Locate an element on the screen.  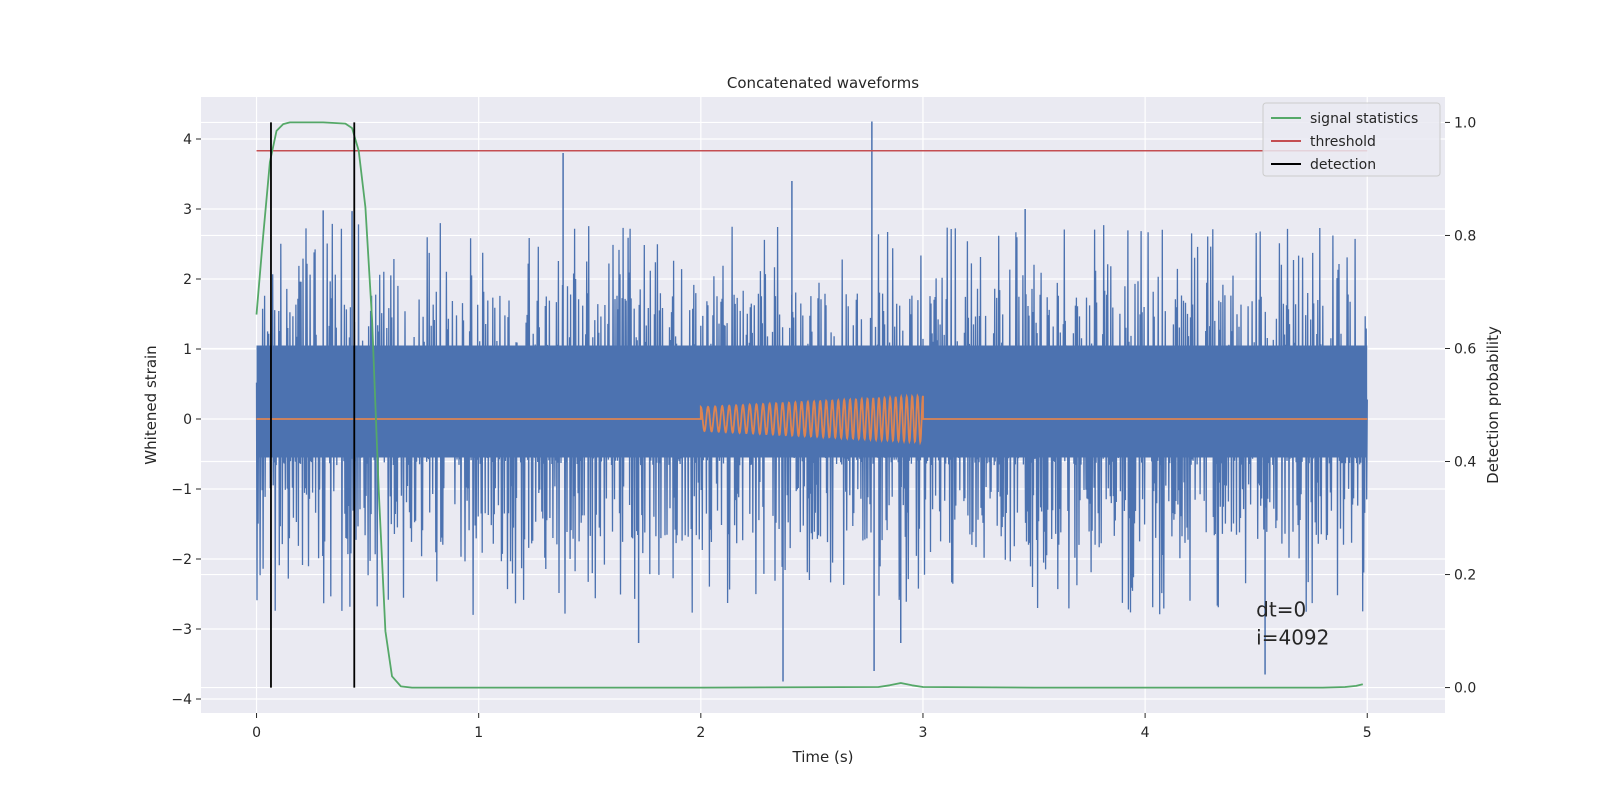
y-right-tick-label: 0.2 is located at coordinates (1465, 576).